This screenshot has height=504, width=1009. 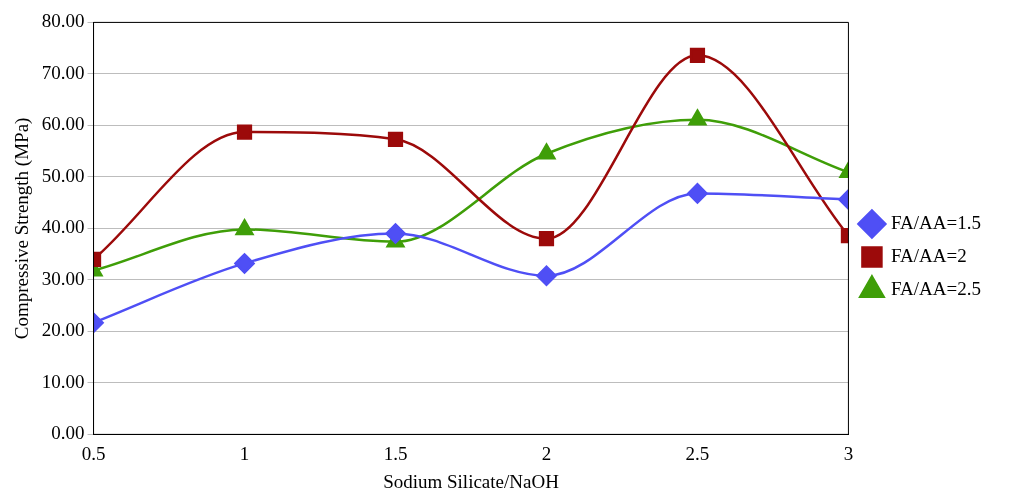 What do you see at coordinates (697, 453) in the screenshot?
I see `x-tick-label: 2.5` at bounding box center [697, 453].